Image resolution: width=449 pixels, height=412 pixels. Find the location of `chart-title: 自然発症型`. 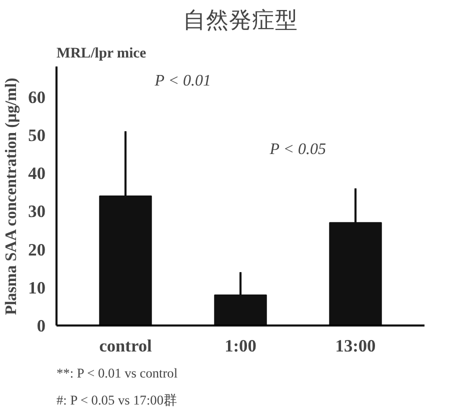

chart-title: 自然発症型 is located at coordinates (240, 21).